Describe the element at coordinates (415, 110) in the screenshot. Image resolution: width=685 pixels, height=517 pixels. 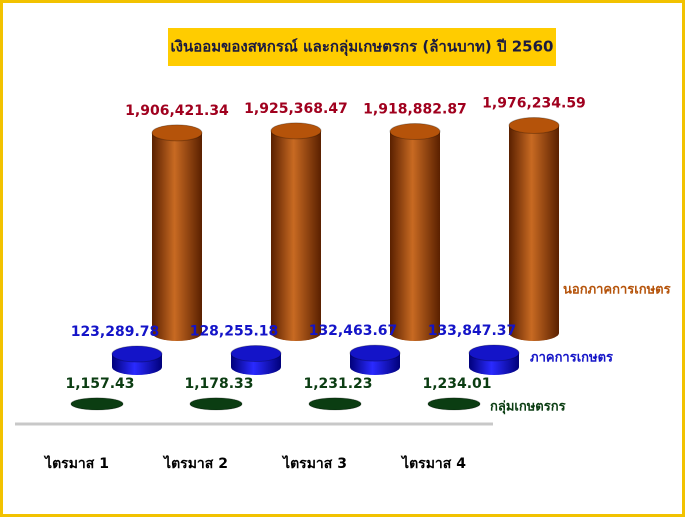
I see `value-label: 1,918,882.87` at that location.